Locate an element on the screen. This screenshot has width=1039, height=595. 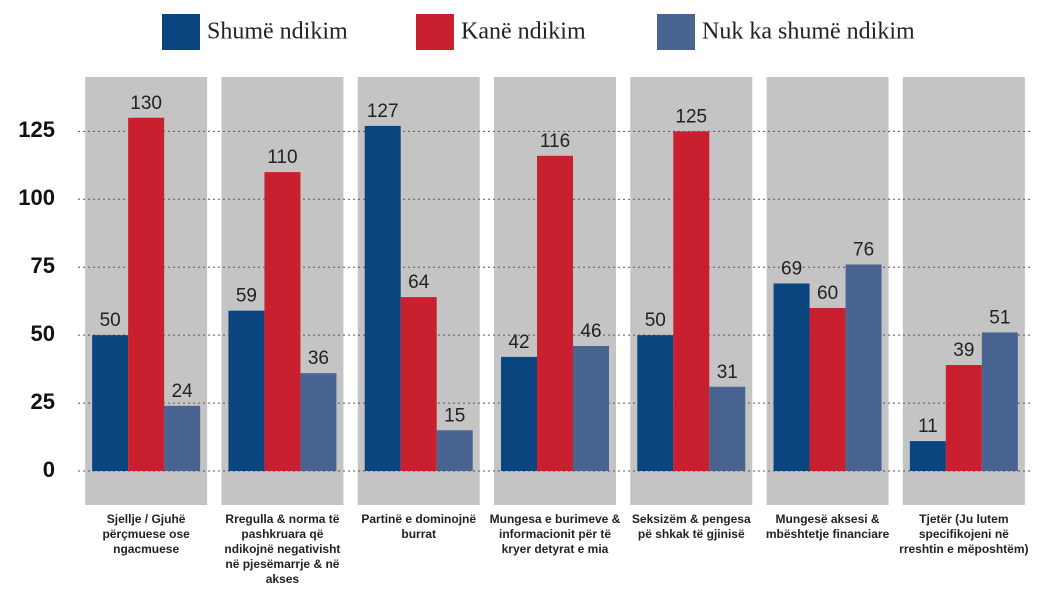
y-tick-label: 125 is located at coordinates (36, 129).